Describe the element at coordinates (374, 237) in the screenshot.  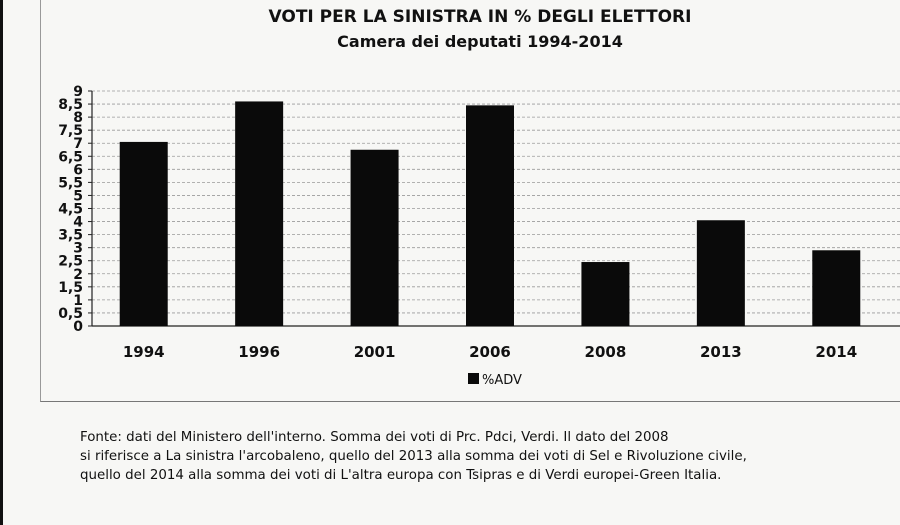
I see `bar-2001` at that location.